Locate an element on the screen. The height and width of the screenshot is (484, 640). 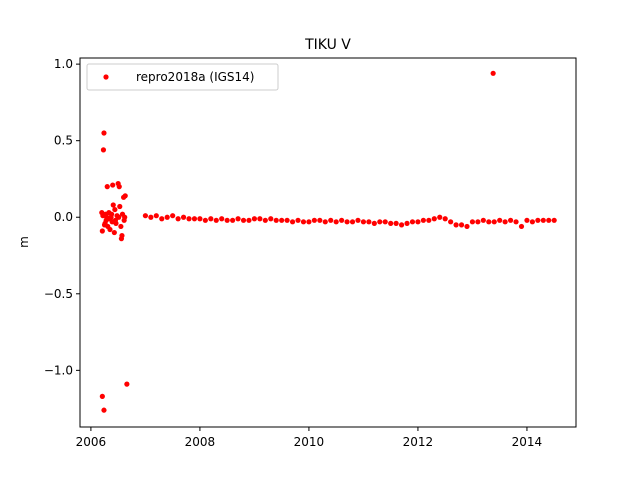
legend-label: repro2018a (IGS14) is located at coordinates (195, 77).